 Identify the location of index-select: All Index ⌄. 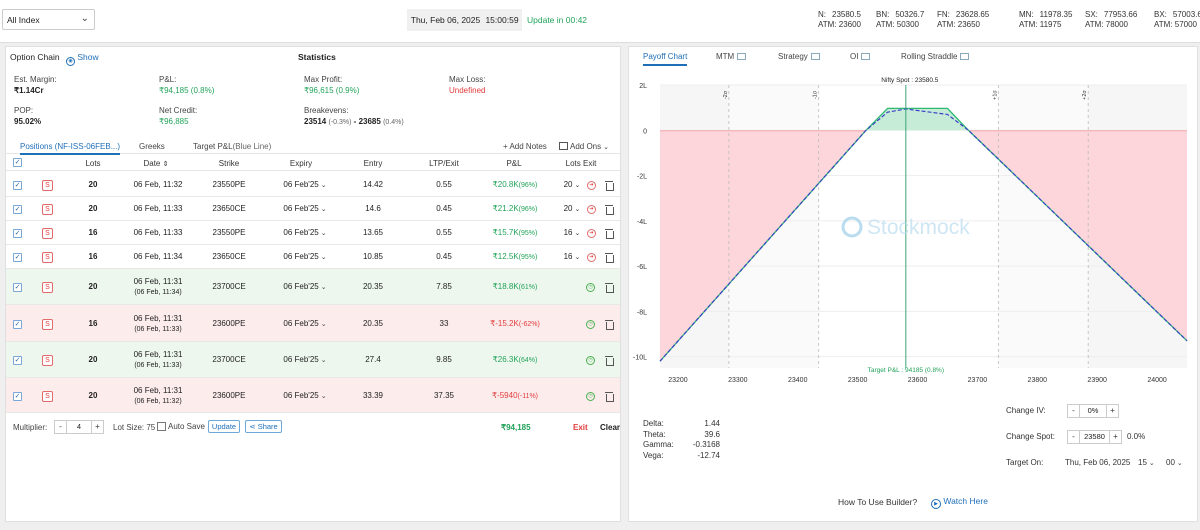
(48, 19).